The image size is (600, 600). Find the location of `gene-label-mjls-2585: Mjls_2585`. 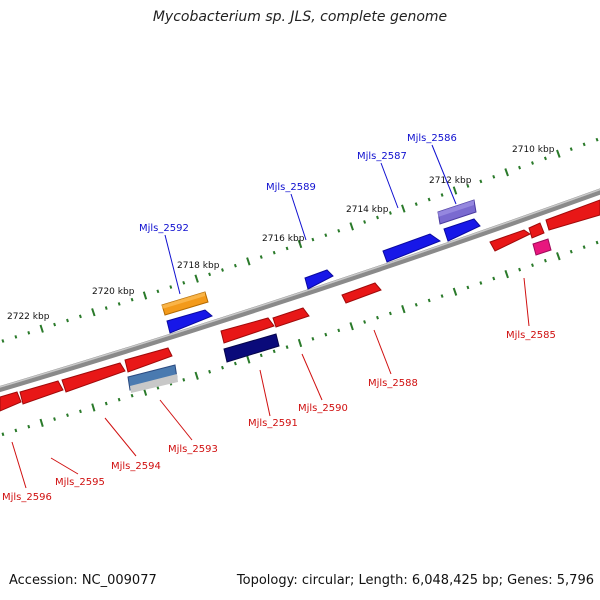

gene-label-mjls-2585: Mjls_2585 is located at coordinates (531, 335).